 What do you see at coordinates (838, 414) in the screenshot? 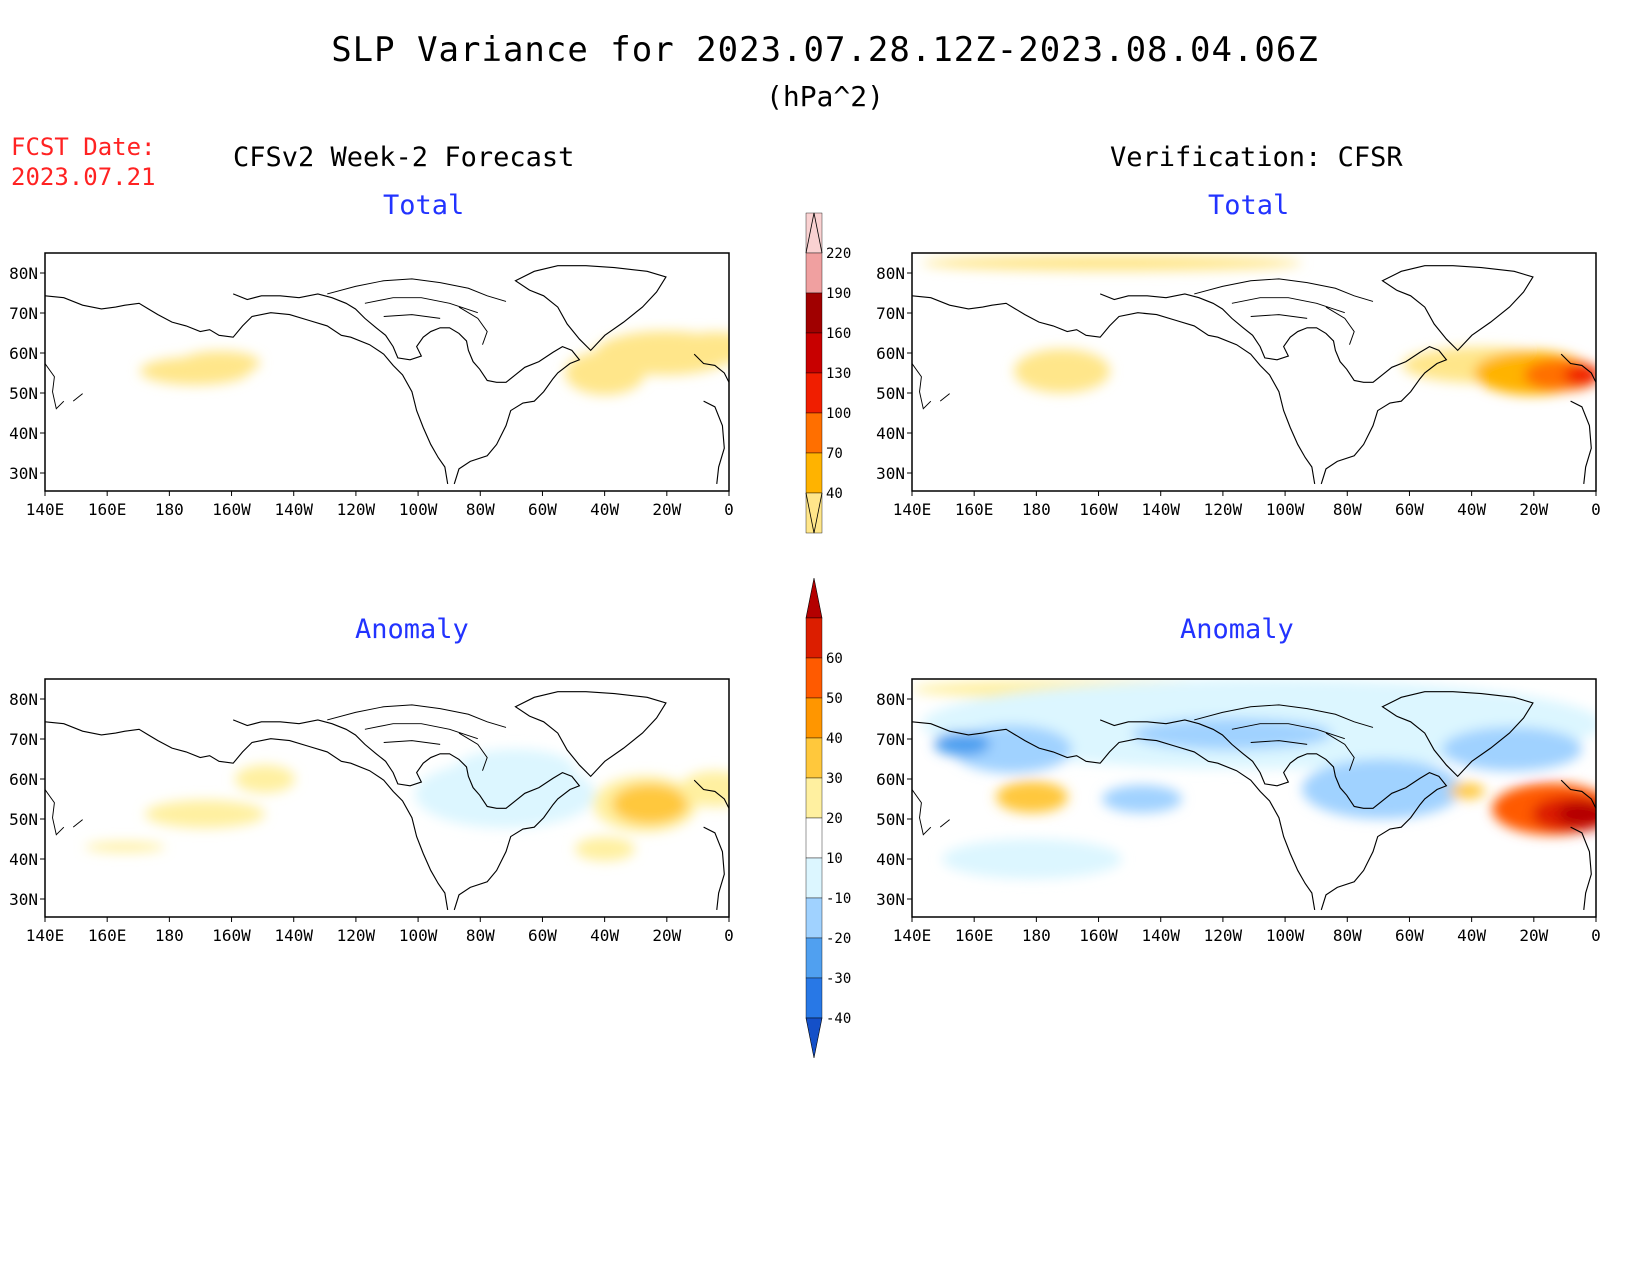
I see `colorbar-label: 100` at bounding box center [838, 414].